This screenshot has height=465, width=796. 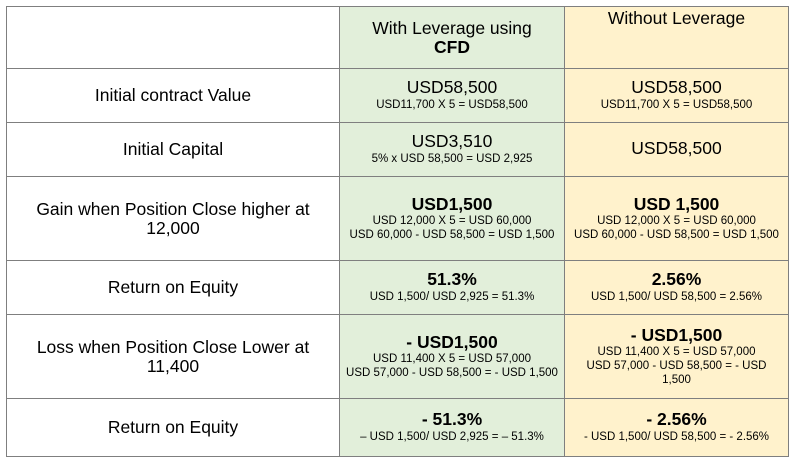 I want to click on with-leverage-cell: USD3,510 5% x USD 58,500 = USD 2,925, so click(x=452, y=149).